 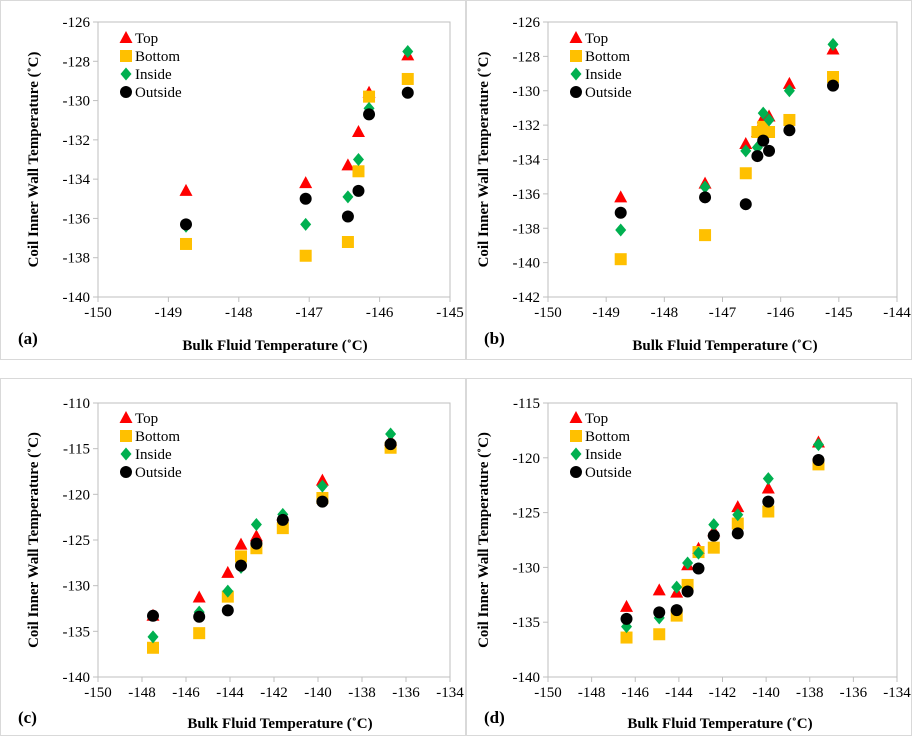 What do you see at coordinates (28, 338) in the screenshot?
I see `panel-label: (a)` at bounding box center [28, 338].